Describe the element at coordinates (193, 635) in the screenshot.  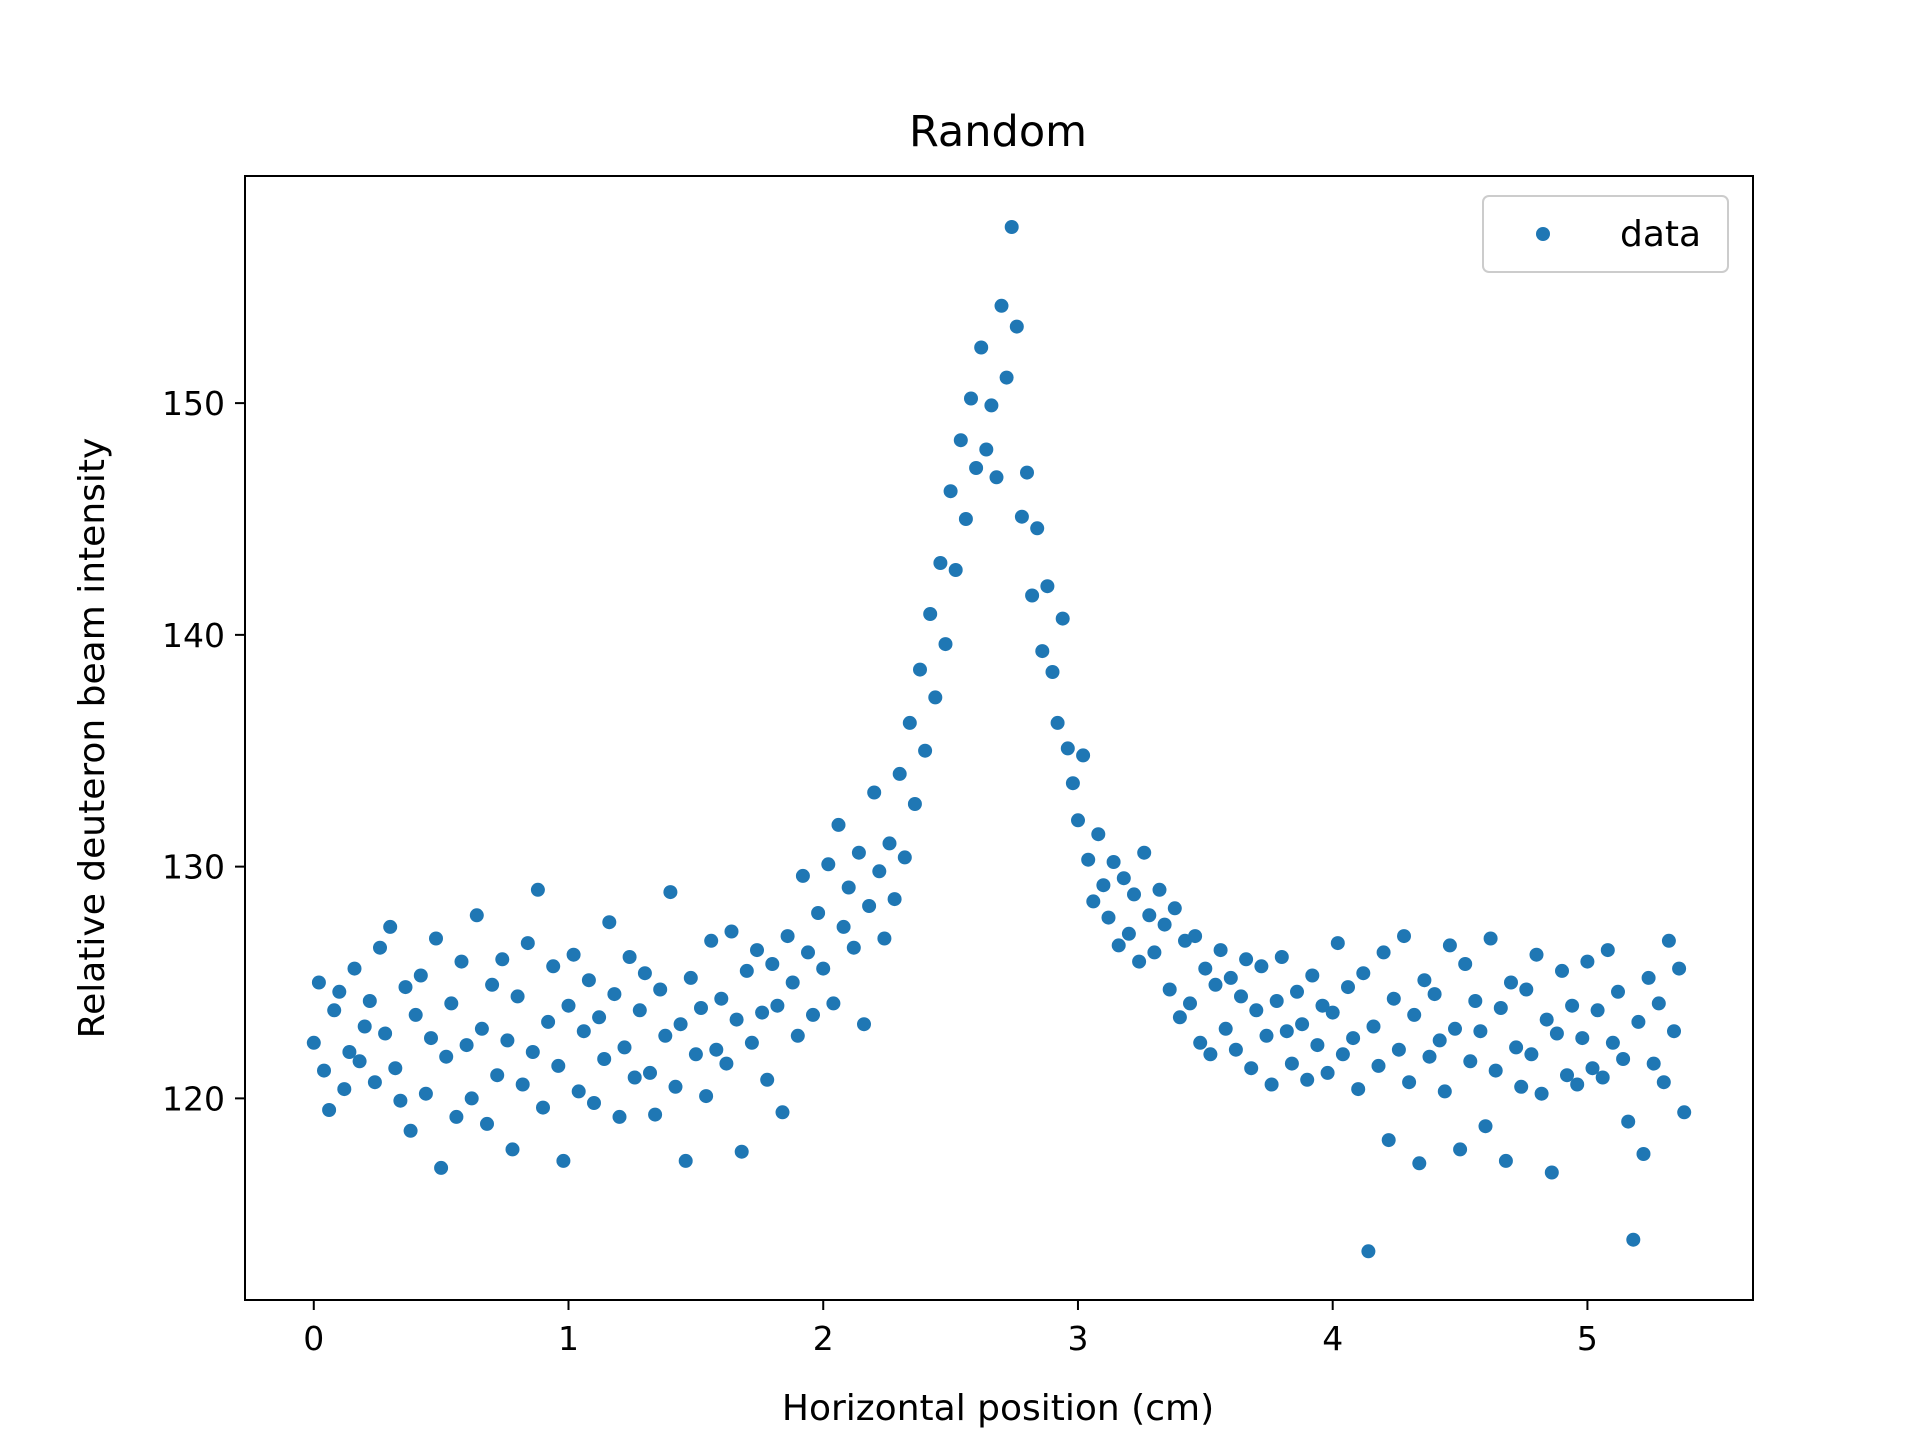
I see `y-tick-label: 140` at that location.